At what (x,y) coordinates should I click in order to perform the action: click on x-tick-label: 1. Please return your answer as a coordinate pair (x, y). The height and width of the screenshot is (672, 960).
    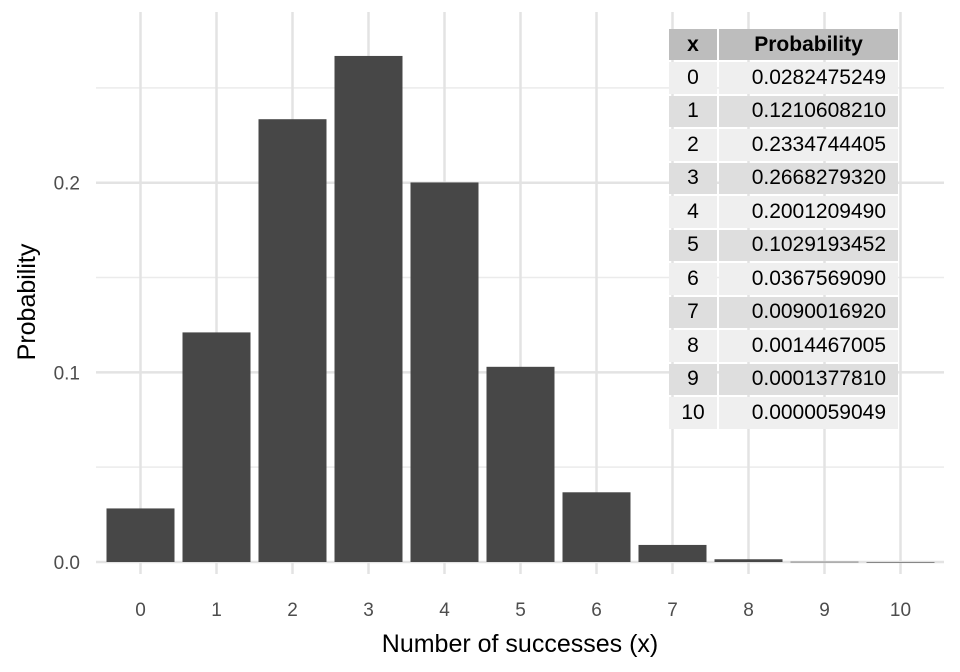
    Looking at the image, I should click on (216, 610).